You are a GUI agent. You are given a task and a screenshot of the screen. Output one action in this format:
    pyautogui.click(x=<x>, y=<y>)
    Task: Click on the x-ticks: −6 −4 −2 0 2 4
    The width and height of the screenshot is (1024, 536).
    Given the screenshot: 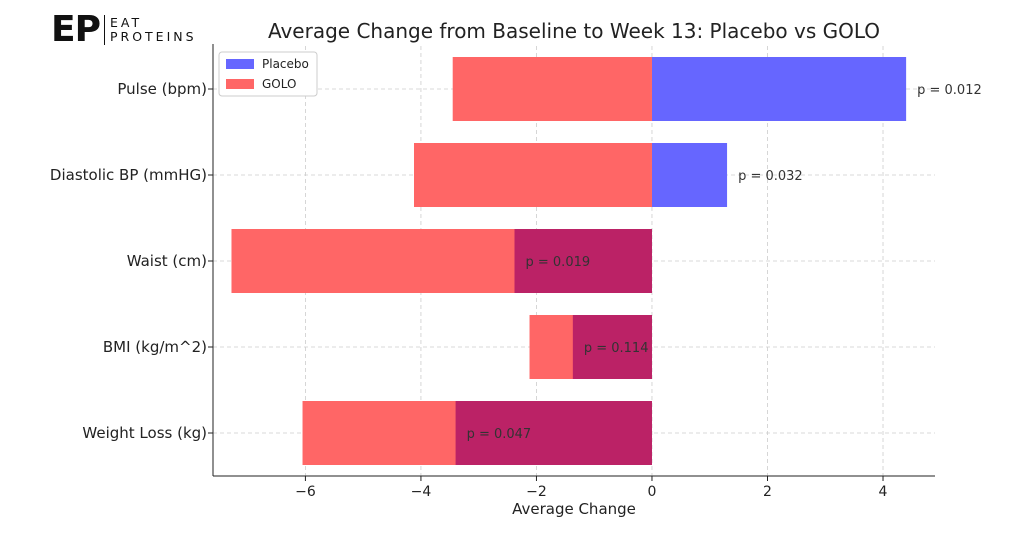 What is the action you would take?
    pyautogui.click(x=591, y=488)
    